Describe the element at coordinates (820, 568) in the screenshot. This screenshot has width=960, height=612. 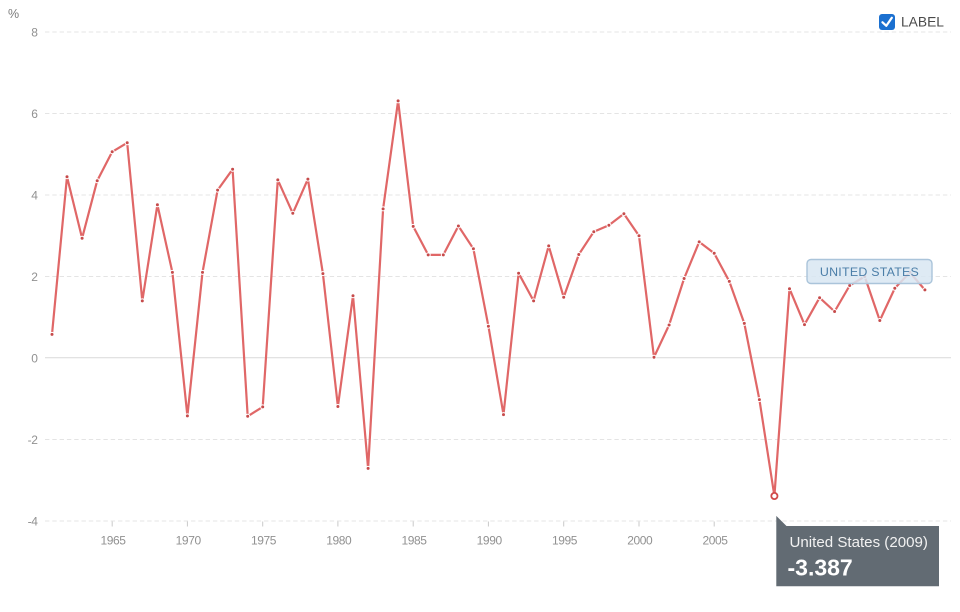
I see `svg-text: -3.387` at that location.